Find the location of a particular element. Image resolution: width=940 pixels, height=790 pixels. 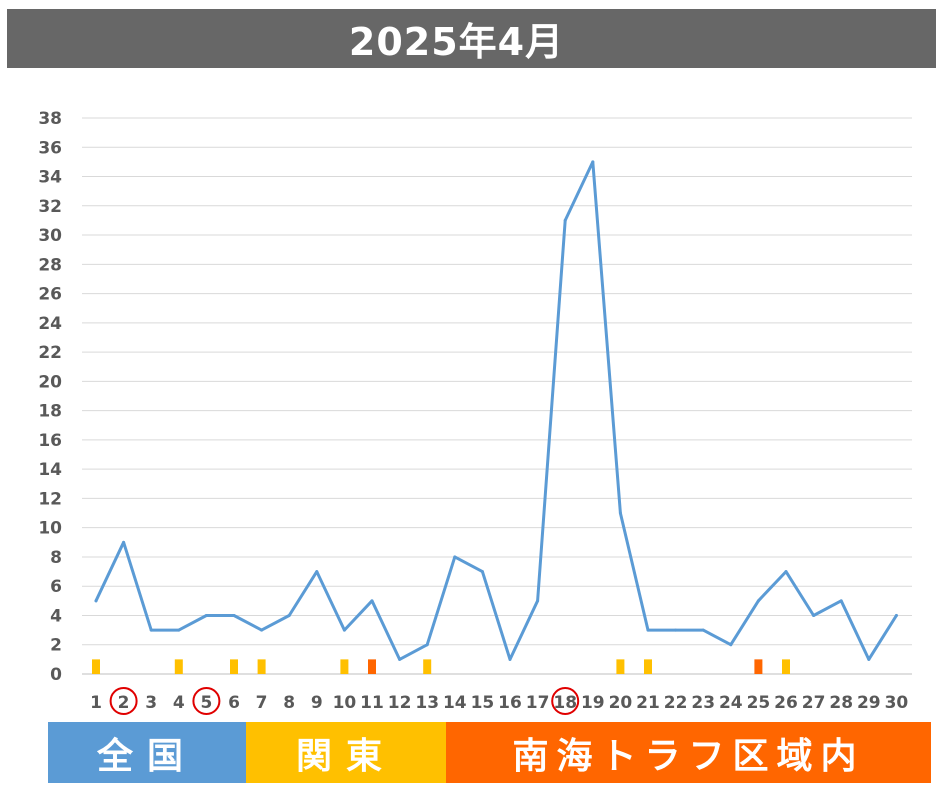

y-tick-label: 38 is located at coordinates (50, 119).